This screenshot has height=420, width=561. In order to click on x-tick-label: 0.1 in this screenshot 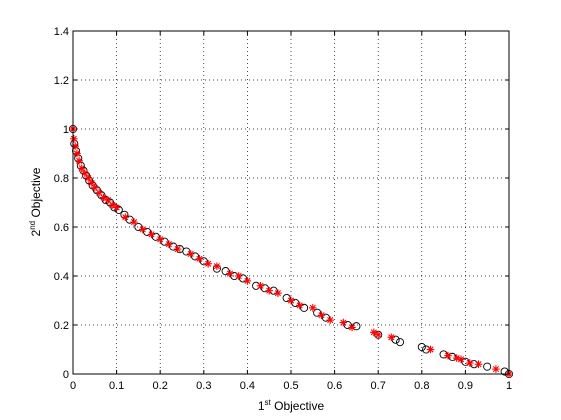, I will do `click(116, 386)`.